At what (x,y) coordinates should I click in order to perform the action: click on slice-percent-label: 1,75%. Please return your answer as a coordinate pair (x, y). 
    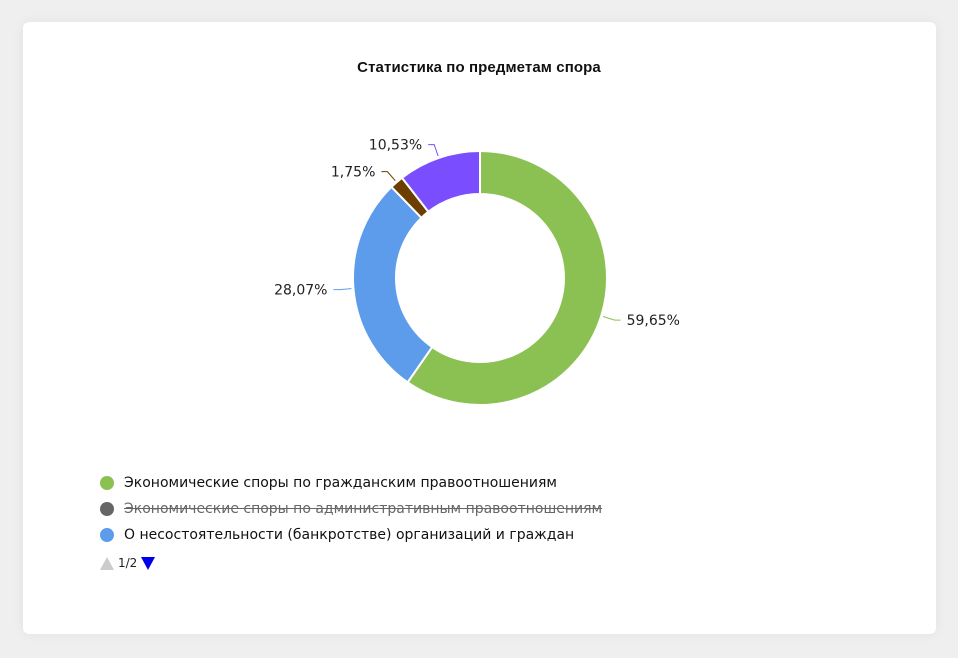
    Looking at the image, I should click on (353, 173).